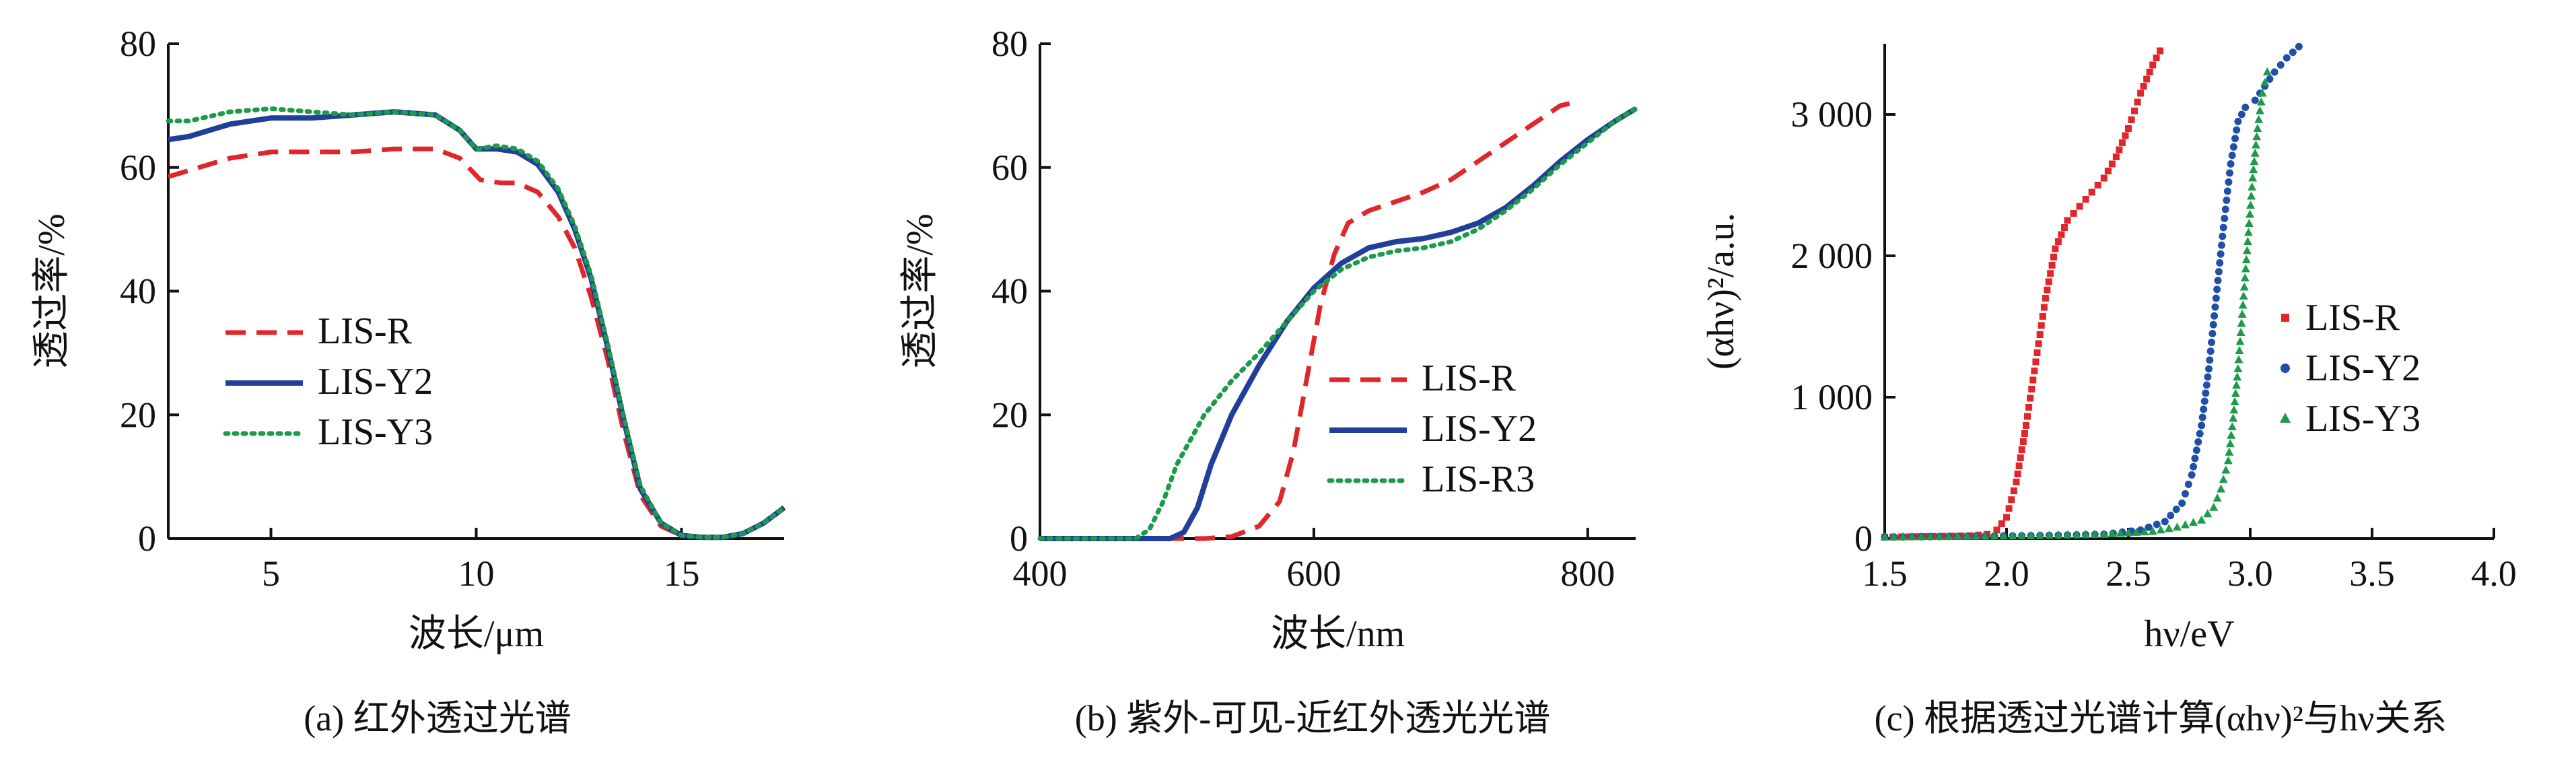 This screenshot has height=758, width=2576. I want to click on x-tick-label: 10, so click(476, 573).